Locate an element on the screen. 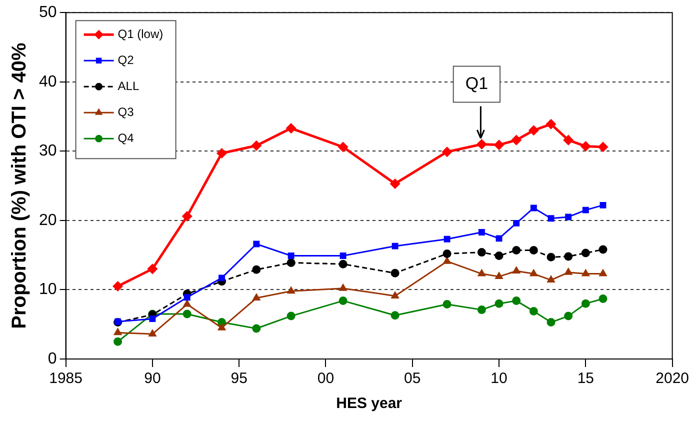 This screenshot has width=692, height=421. y-tick-label: 0 is located at coordinates (52, 359).